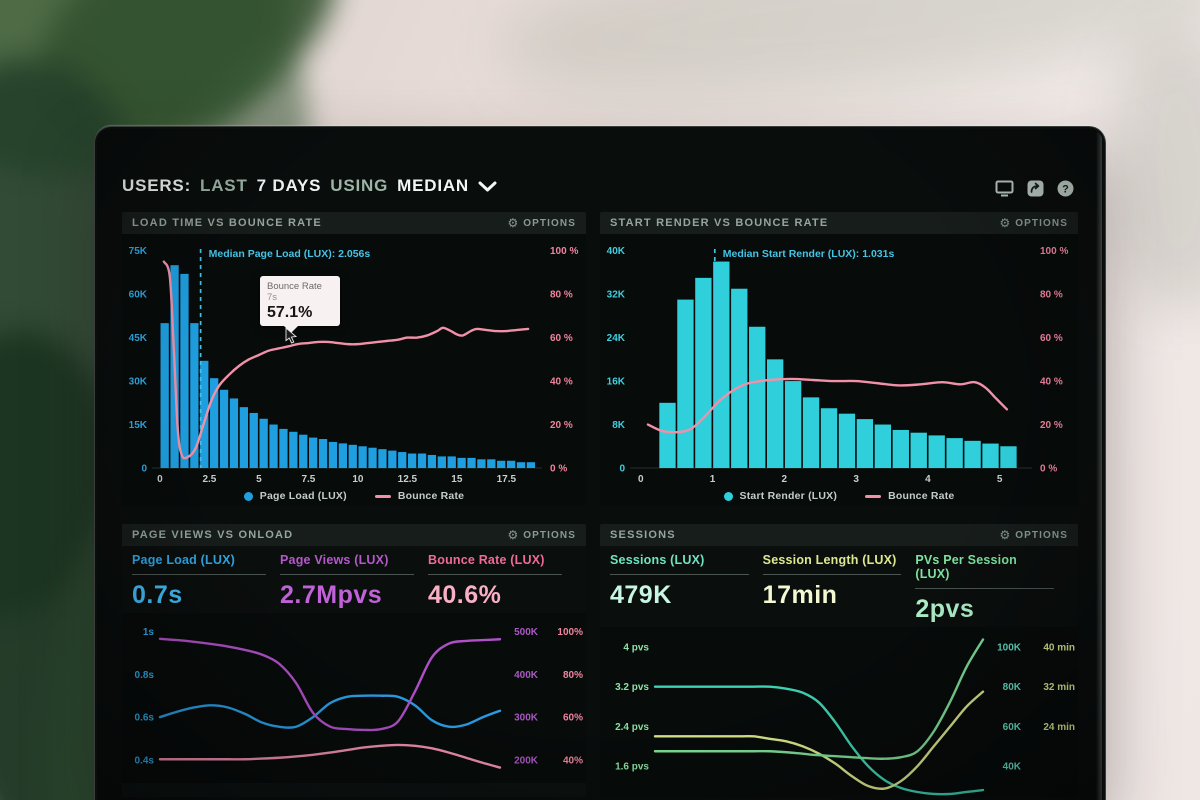 This screenshot has width=1200, height=800. I want to click on users-range-dropdown: USERS: LAST 7 DAYS USING MEDIAN, so click(309, 186).